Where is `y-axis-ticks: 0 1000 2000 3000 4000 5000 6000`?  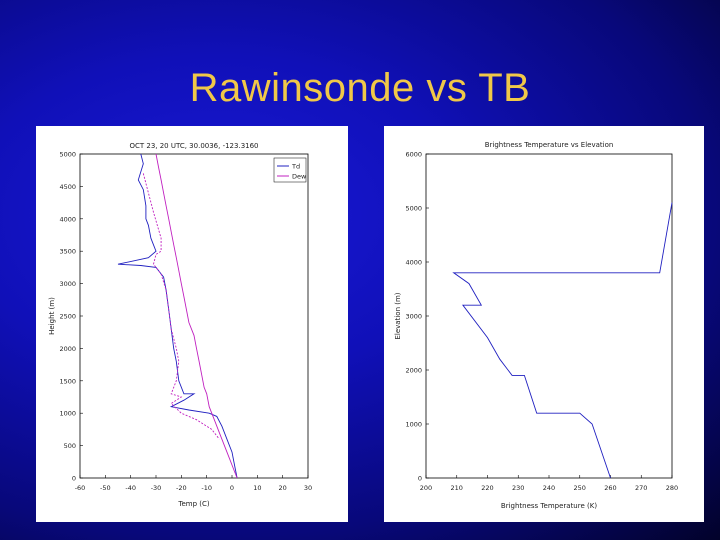
y-axis-ticks: 0 1000 2000 3000 4000 5000 6000 is located at coordinates (417, 317).